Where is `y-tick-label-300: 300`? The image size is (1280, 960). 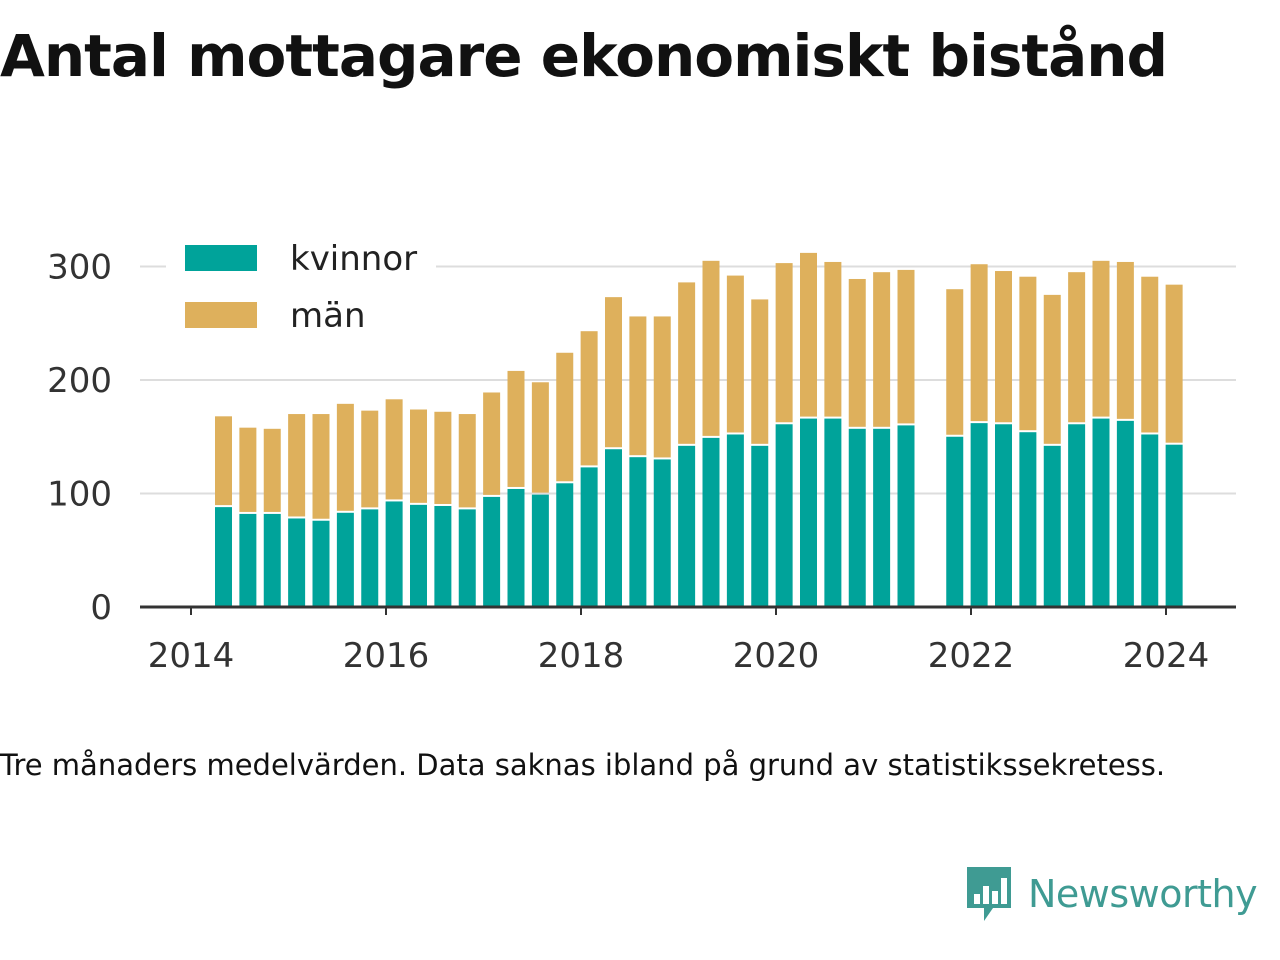 y-tick-label-300: 300 is located at coordinates (79, 268).